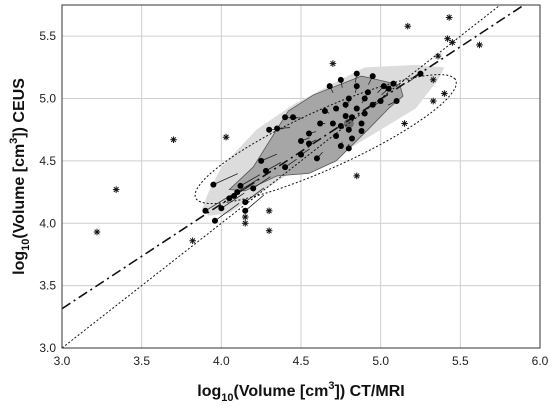 The image size is (550, 407). What do you see at coordinates (209, 391) in the screenshot?
I see `x-axis-label-log: log` at bounding box center [209, 391].